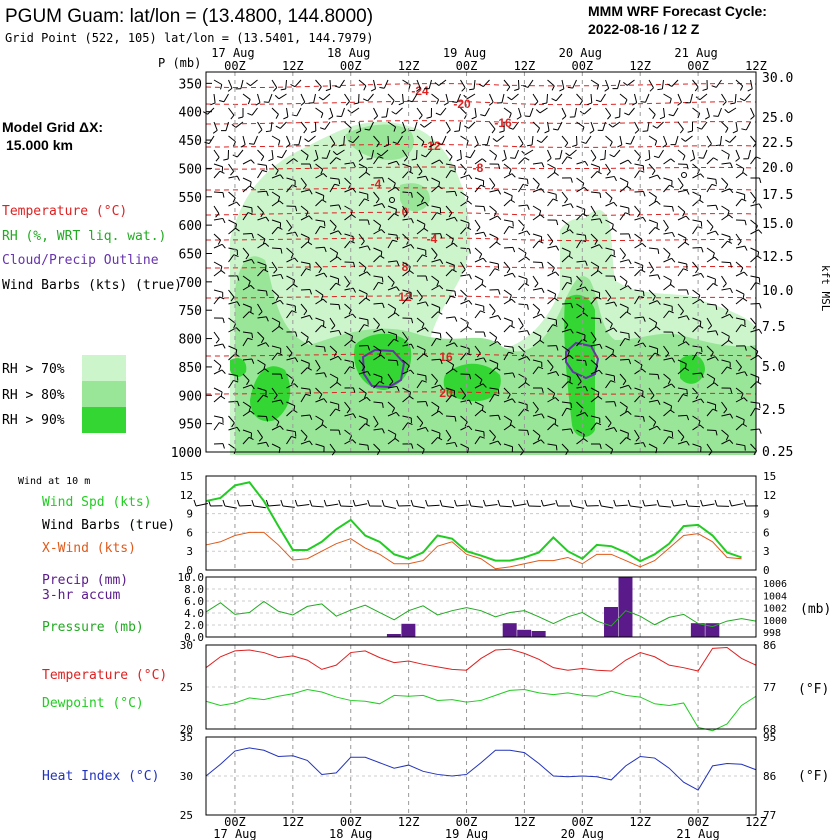  I want to click on height-tick-label: 10.0, so click(777, 291).